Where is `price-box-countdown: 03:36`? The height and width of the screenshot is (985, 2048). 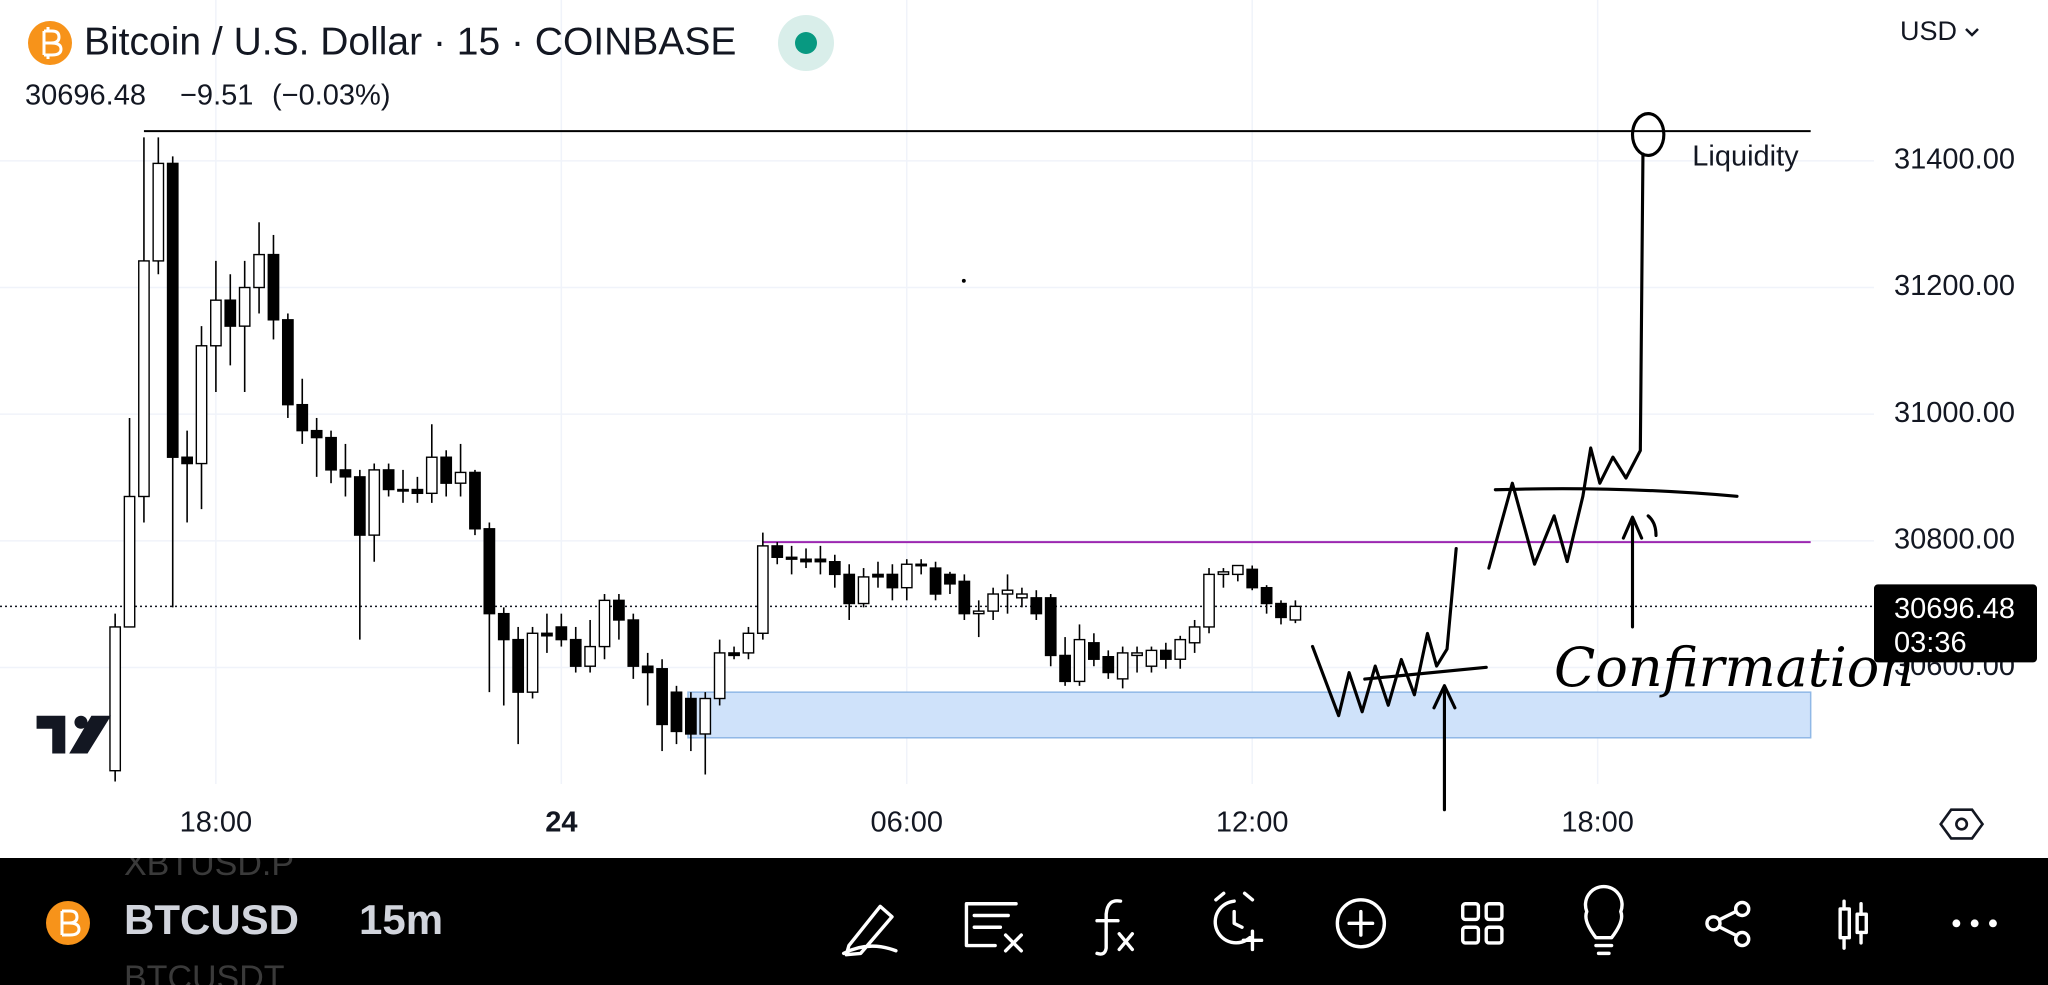
price-box-countdown: 03:36 is located at coordinates (1930, 643).